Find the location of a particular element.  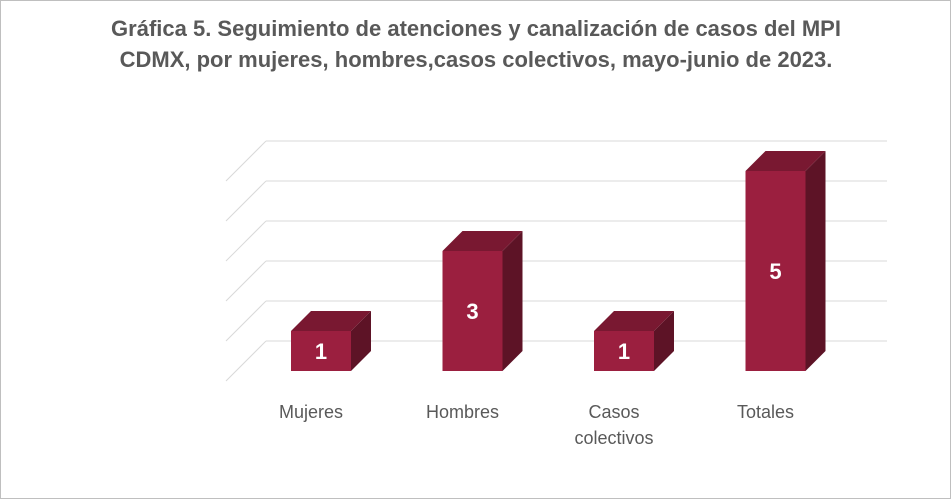

data-label: 3 is located at coordinates (472, 311).